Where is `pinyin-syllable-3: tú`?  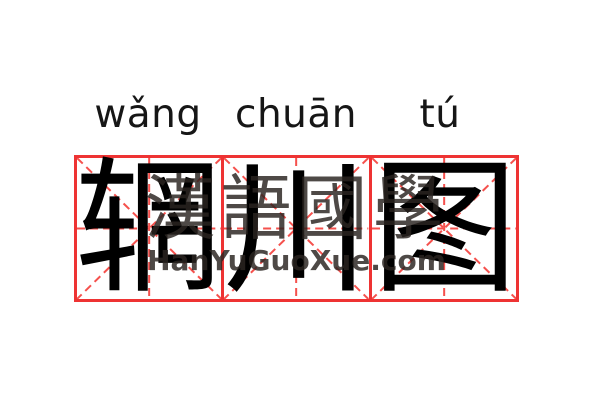 pinyin-syllable-3: tú is located at coordinates (440, 114).